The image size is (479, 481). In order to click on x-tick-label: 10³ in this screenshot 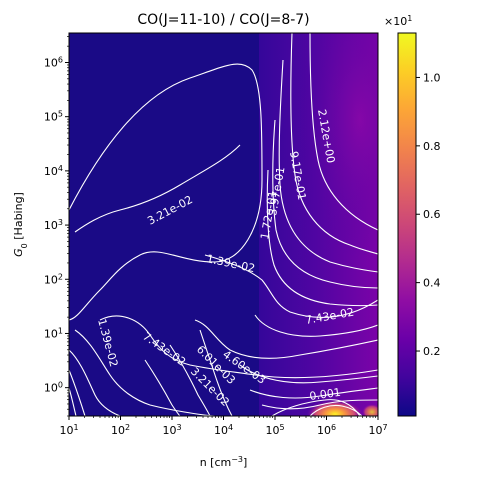, I will do `click(171, 430)`.